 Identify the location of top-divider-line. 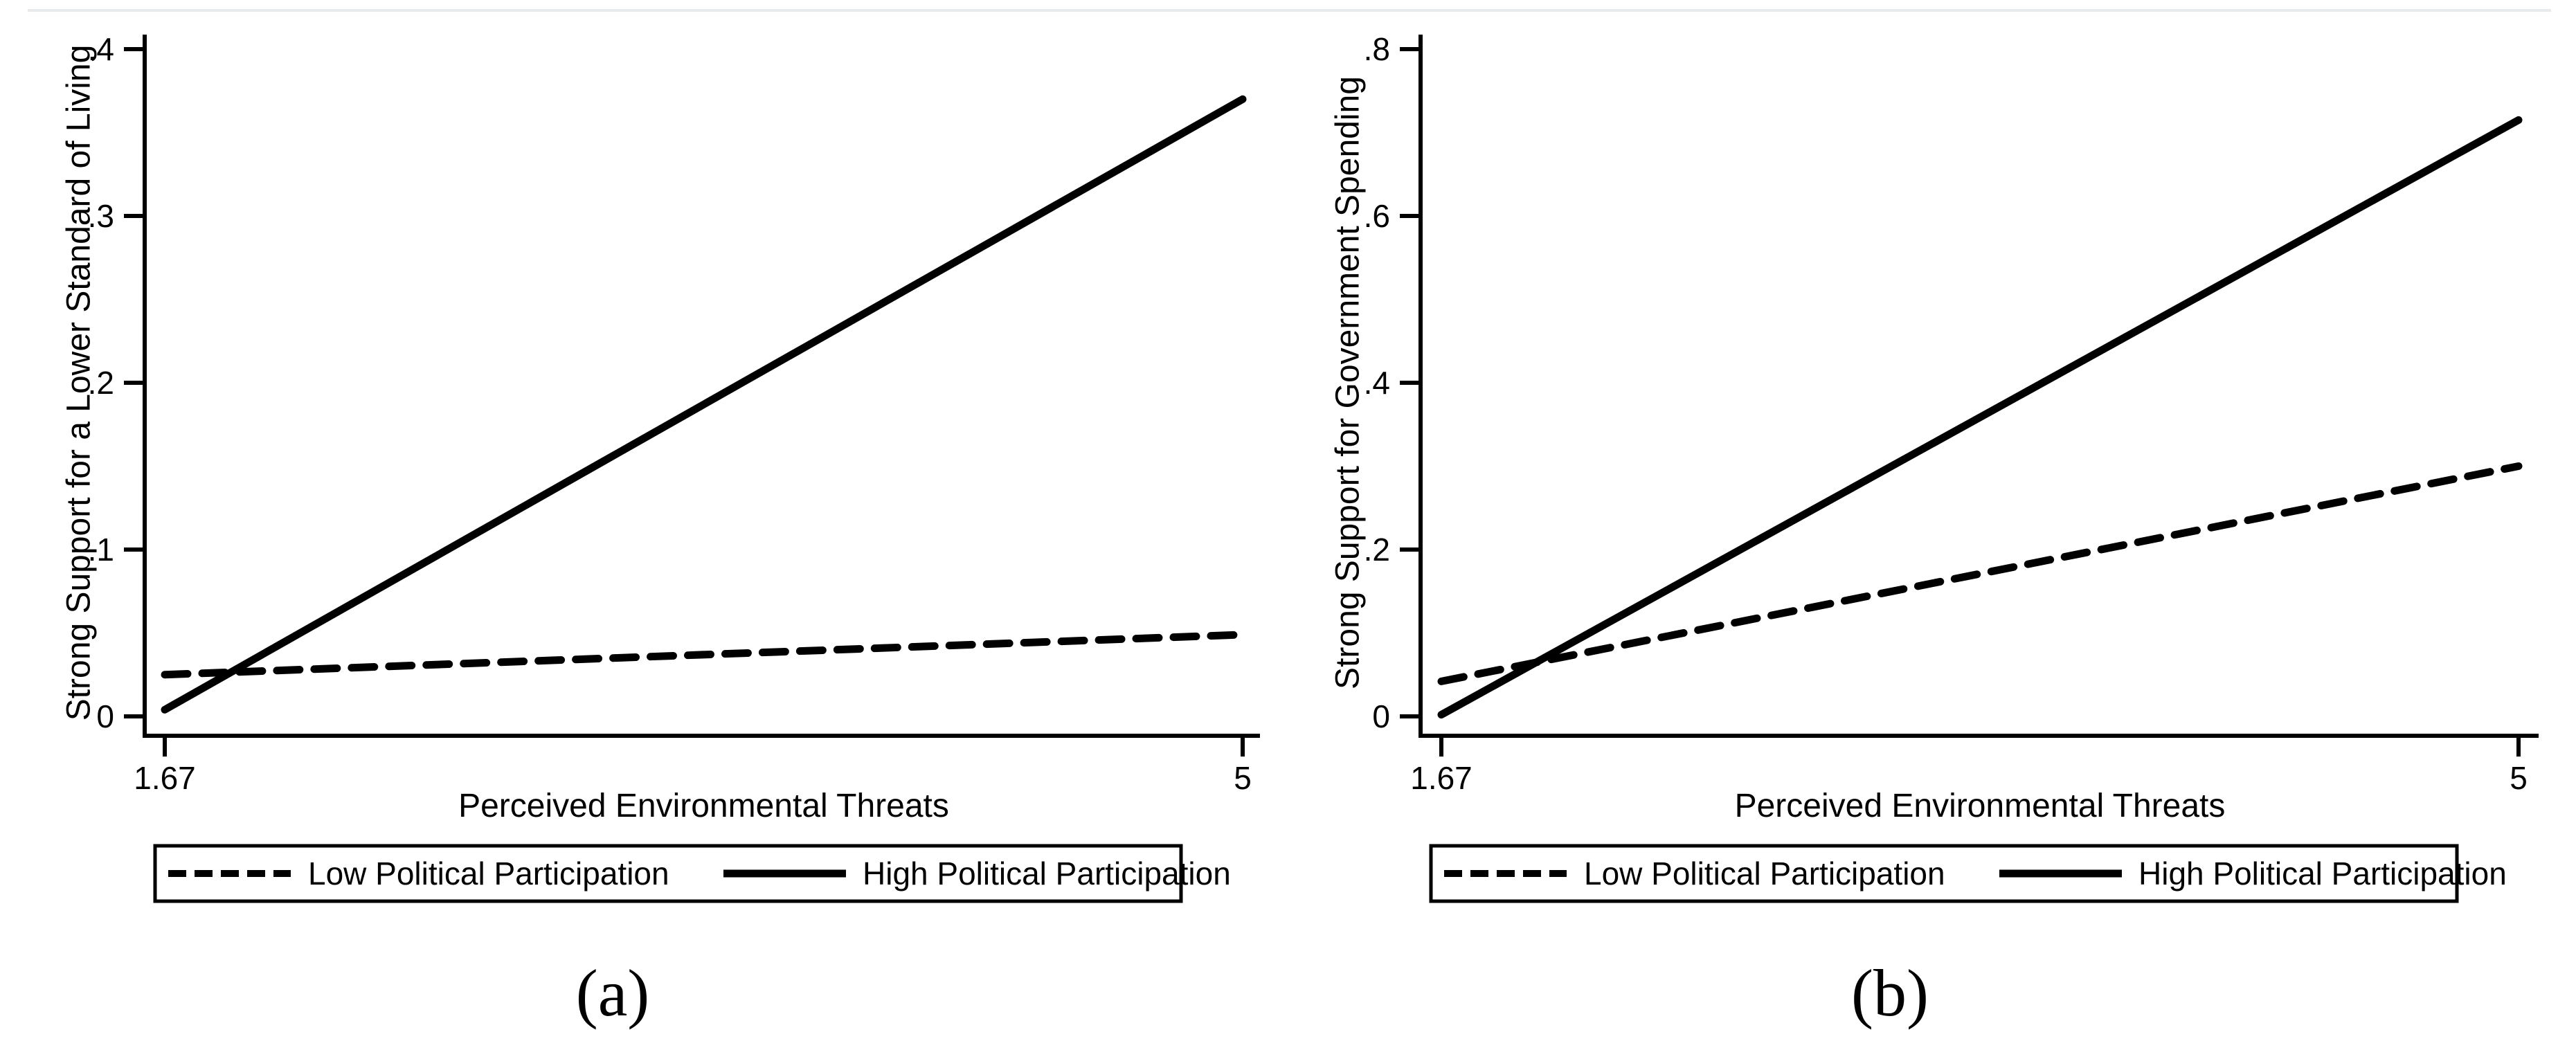
(1289, 10).